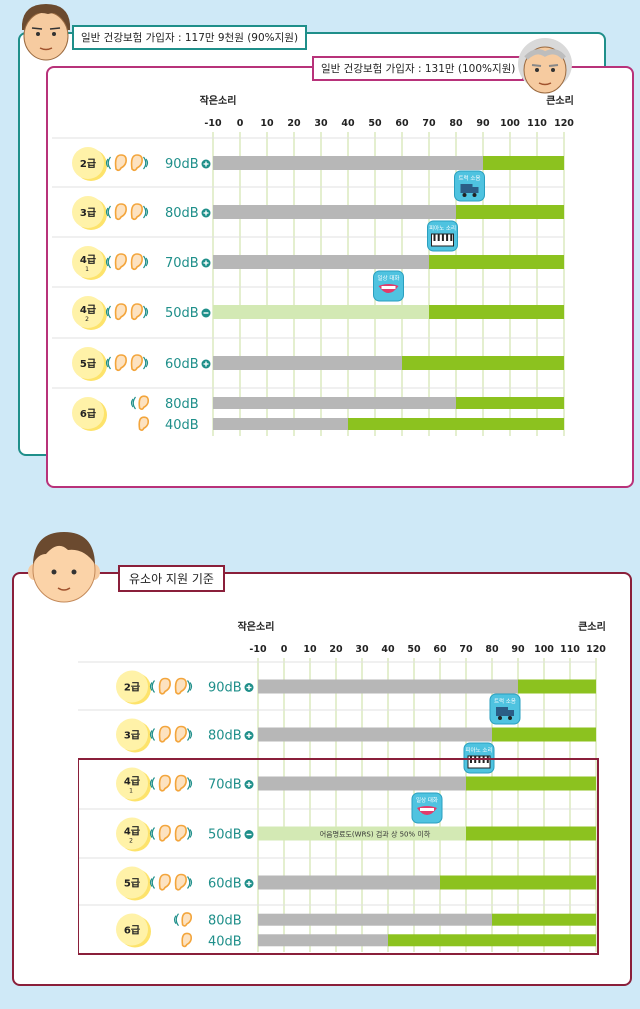  Describe the element at coordinates (225, 688) in the screenshot. I see `db-value: 90dB` at that location.